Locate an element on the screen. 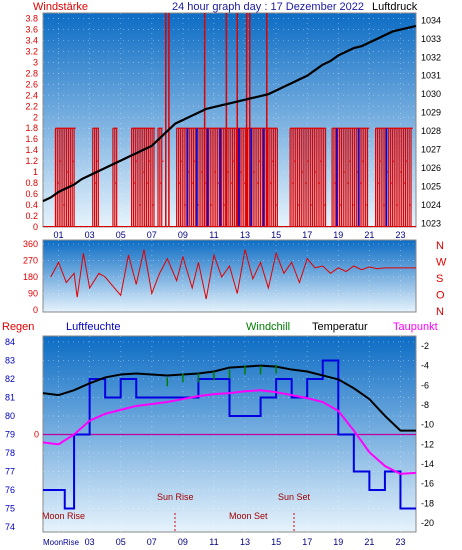 The image size is (462, 550). wind-y-tick-label: 0.6 is located at coordinates (31, 194).